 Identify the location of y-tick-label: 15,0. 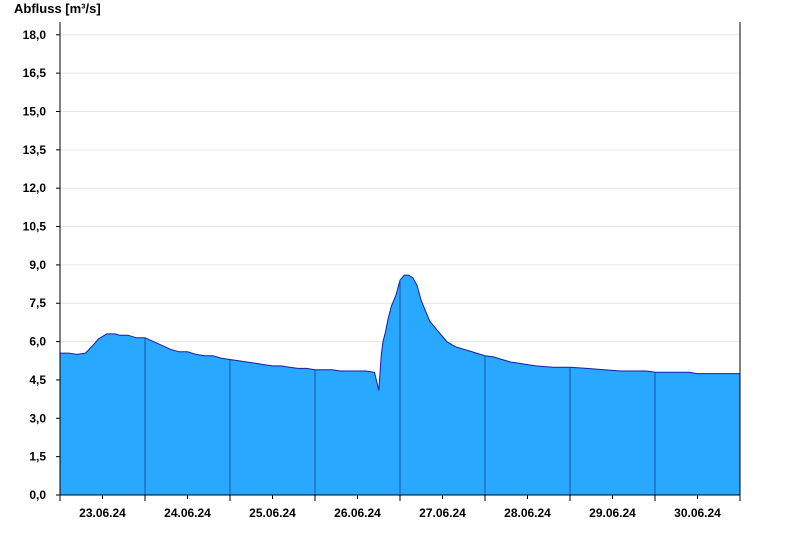
(35, 111).